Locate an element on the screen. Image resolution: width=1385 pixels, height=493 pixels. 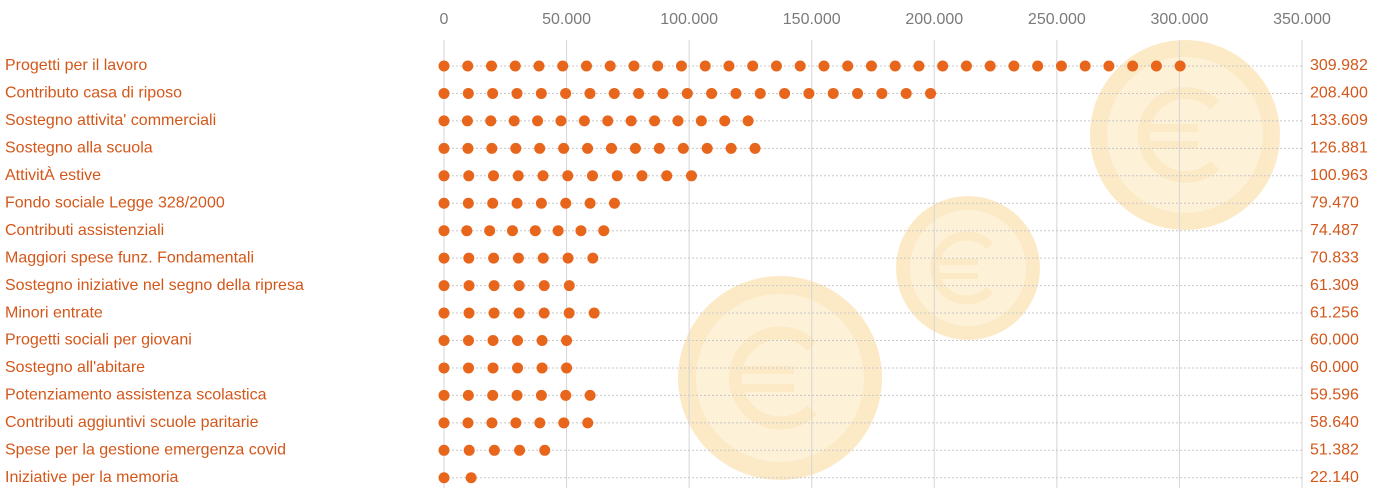
category-label: Maggiori spese funz. Fondamentali is located at coordinates (129, 257).